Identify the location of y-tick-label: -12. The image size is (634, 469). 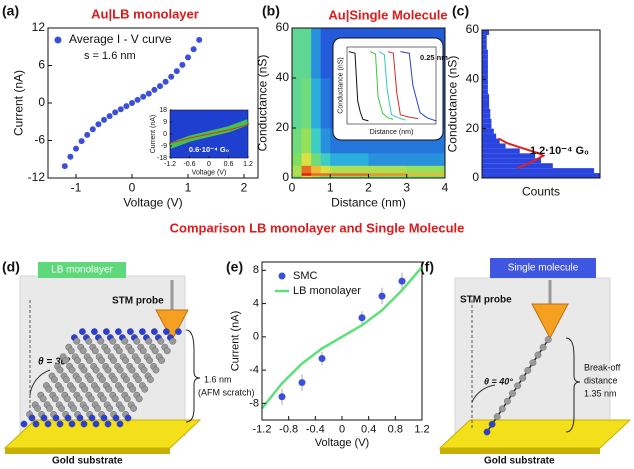
(37, 177).